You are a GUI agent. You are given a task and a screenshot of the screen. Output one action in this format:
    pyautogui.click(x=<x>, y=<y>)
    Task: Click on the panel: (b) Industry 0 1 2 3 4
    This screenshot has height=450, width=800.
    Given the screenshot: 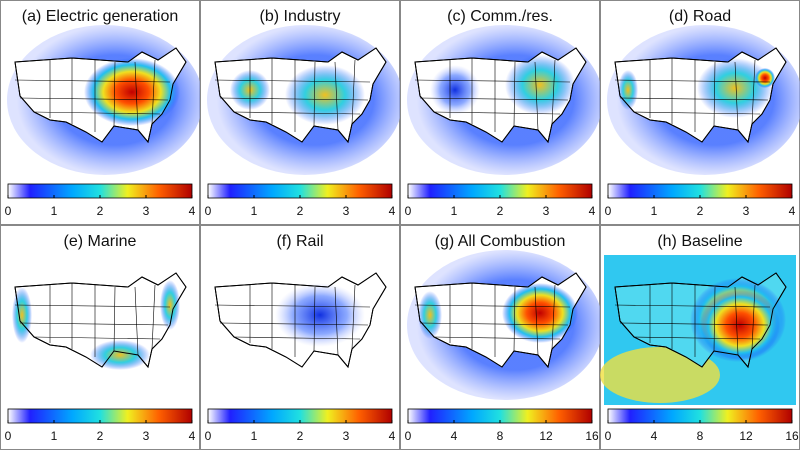 What is the action you would take?
    pyautogui.click(x=301, y=112)
    